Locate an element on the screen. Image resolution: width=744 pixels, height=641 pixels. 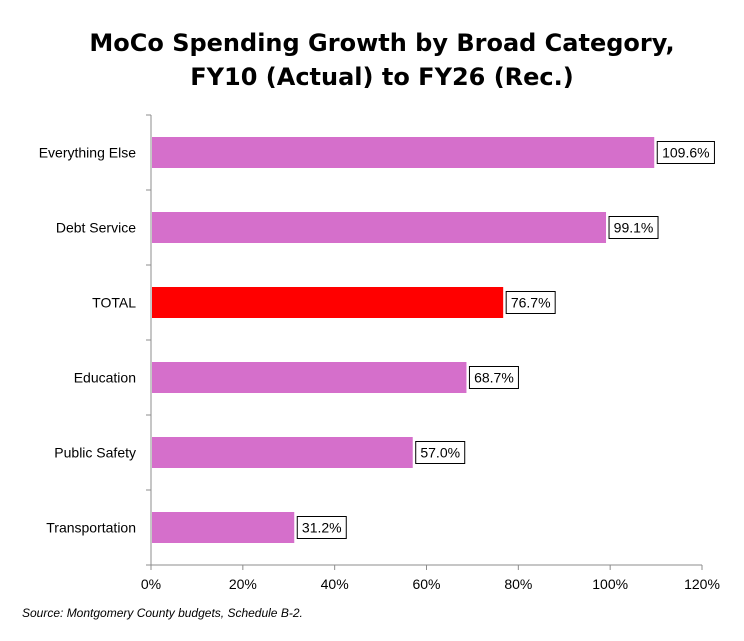
chart-title-line-2: FY10 (Actual) to FY26 (Rec.) is located at coordinates (382, 77).